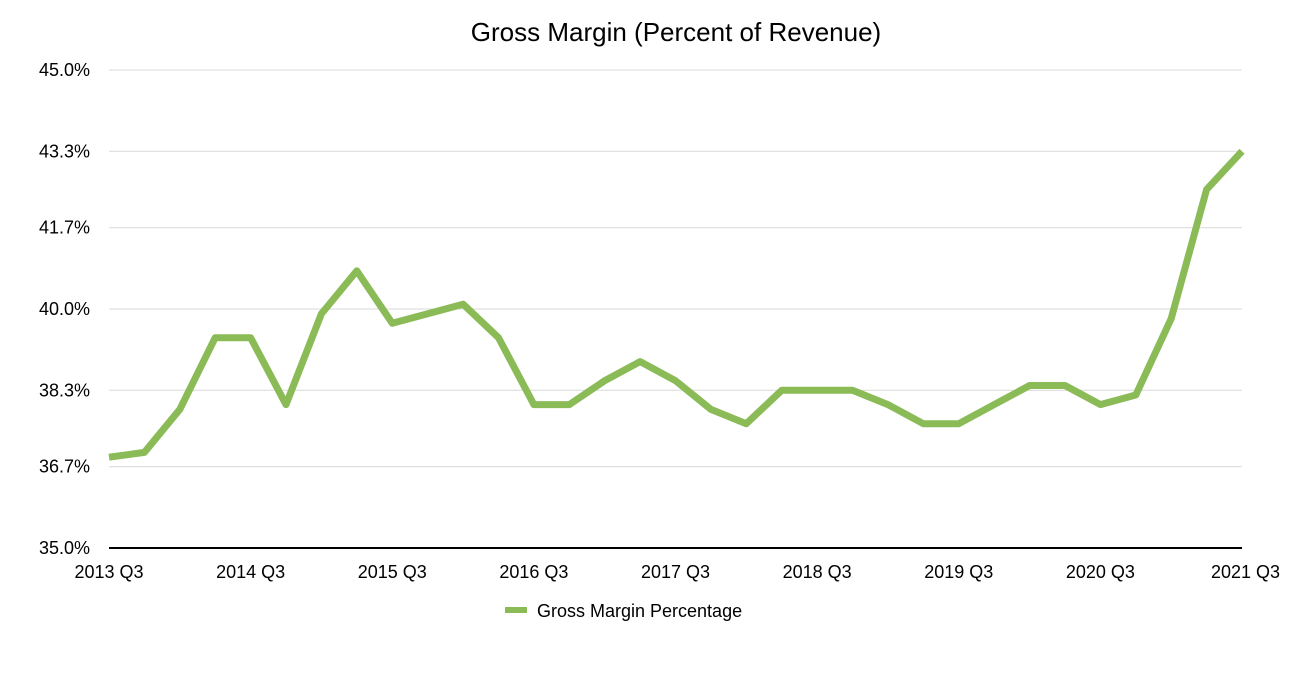 This screenshot has height=676, width=1312. What do you see at coordinates (64, 151) in the screenshot?
I see `y-tick-label: 43.3%` at bounding box center [64, 151].